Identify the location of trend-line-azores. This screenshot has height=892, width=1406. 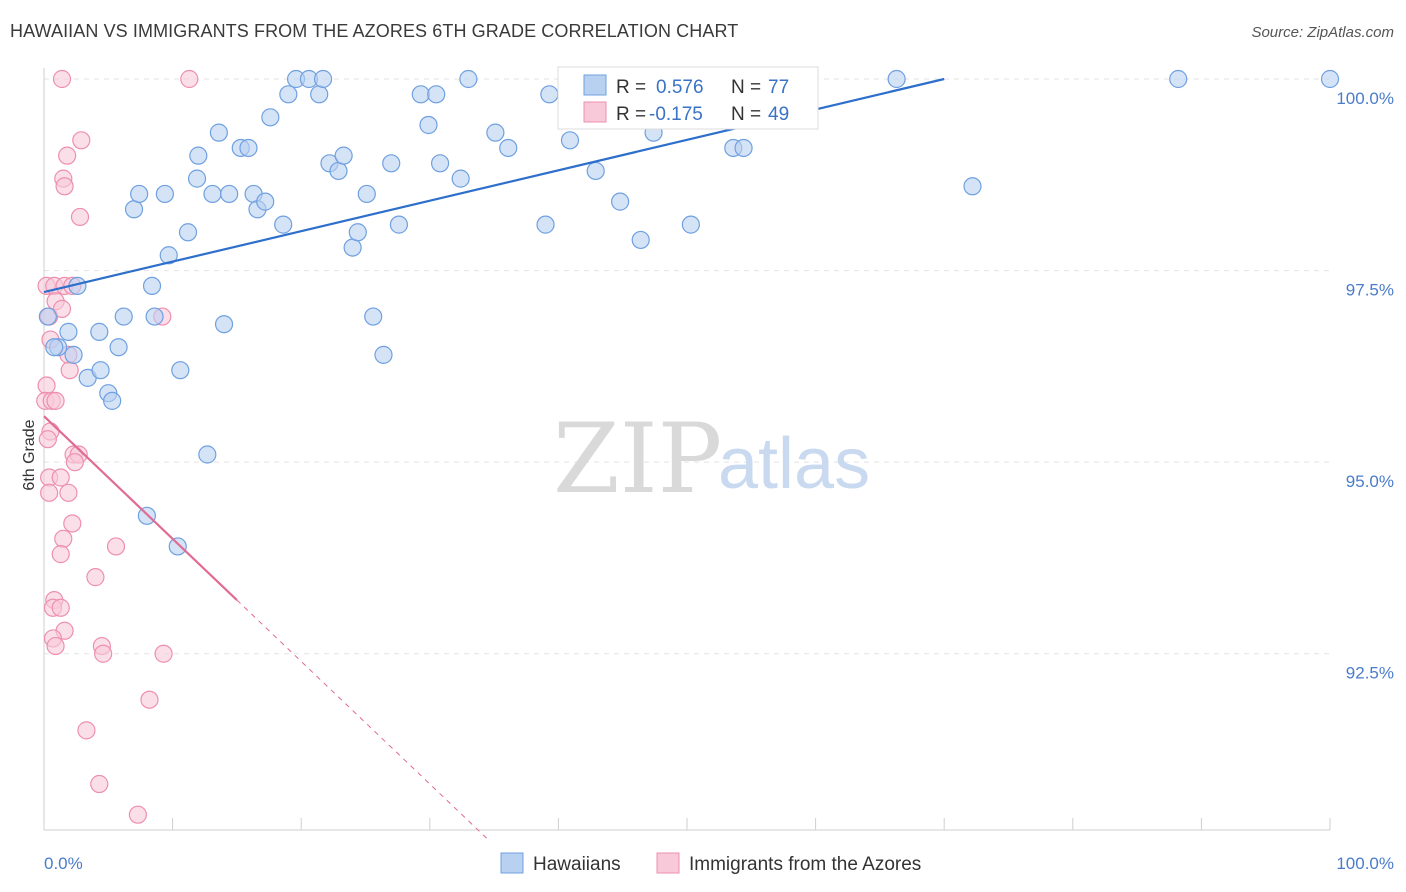
(140, 508).